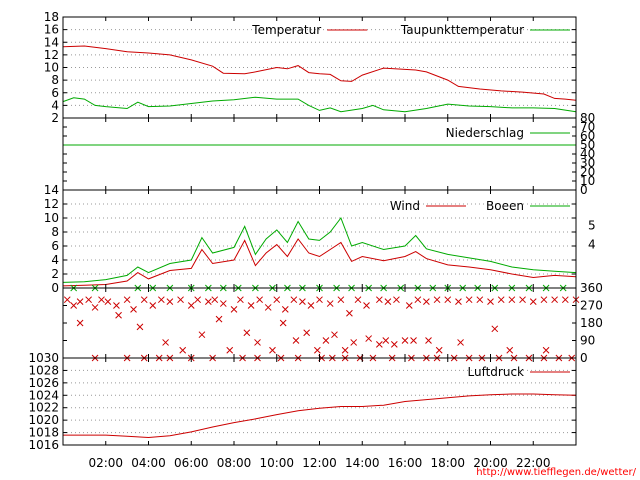  Describe the element at coordinates (43, 408) in the screenshot. I see `y-tick-label: 1022` at that location.